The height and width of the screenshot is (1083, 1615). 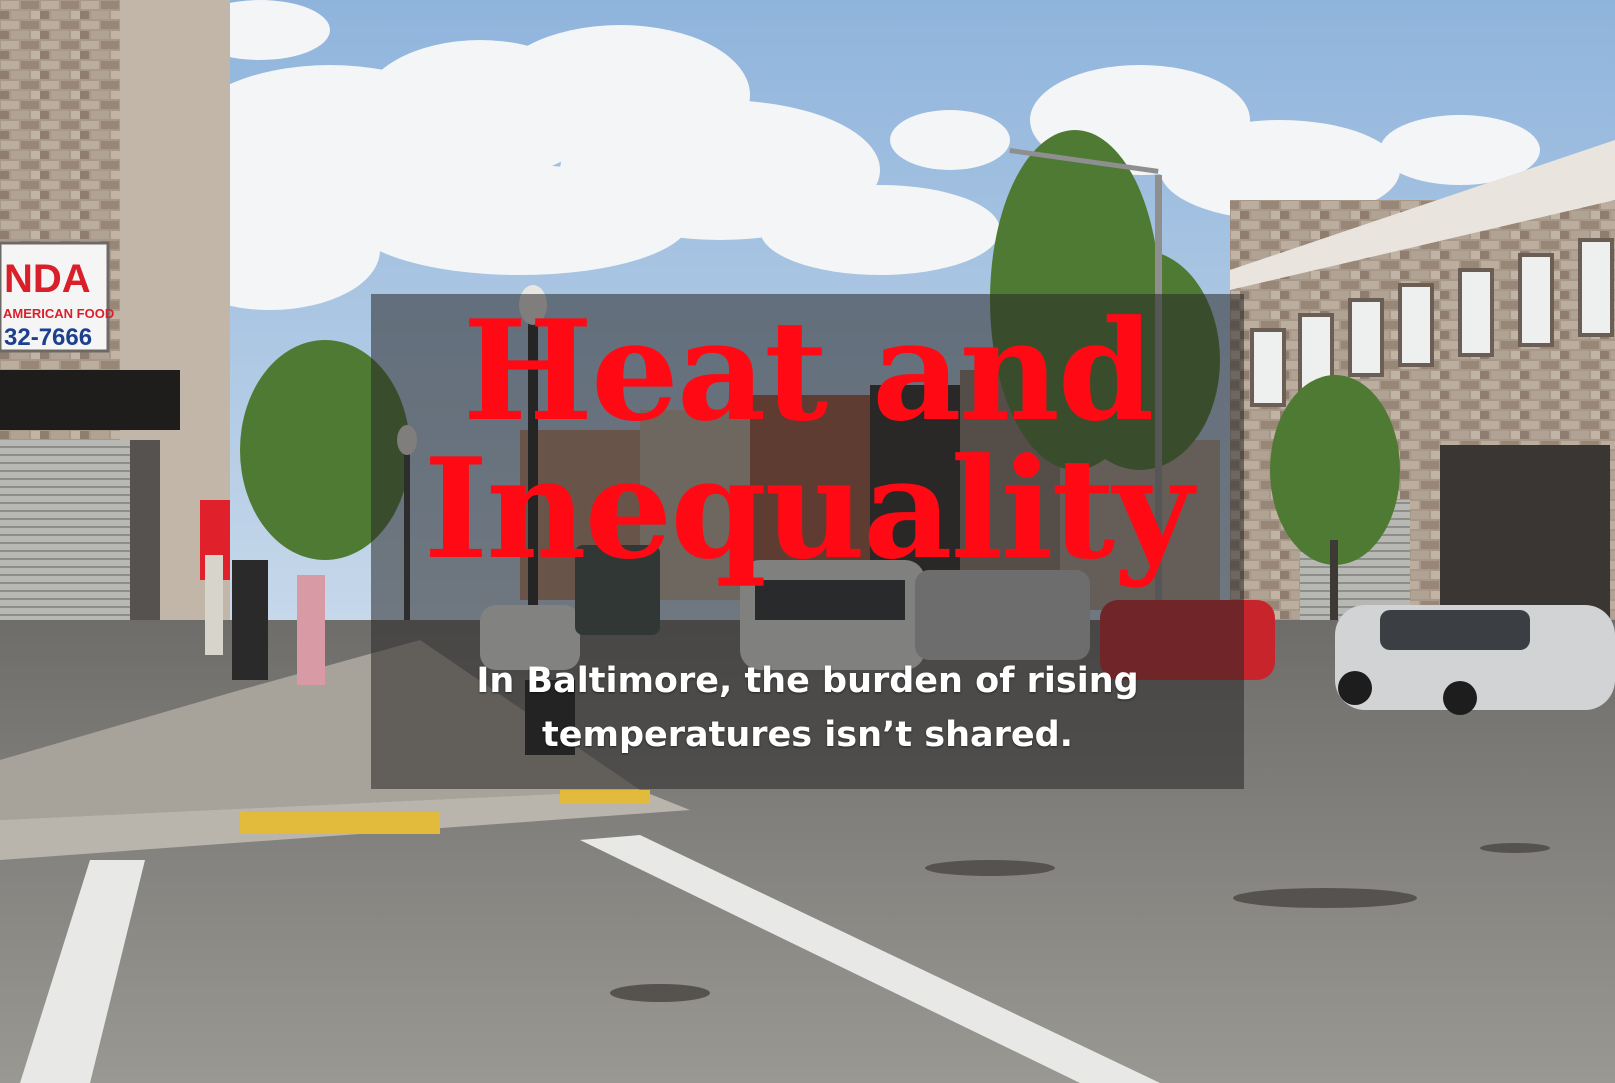 I want to click on headline: Heat and Inequality, so click(x=807, y=440).